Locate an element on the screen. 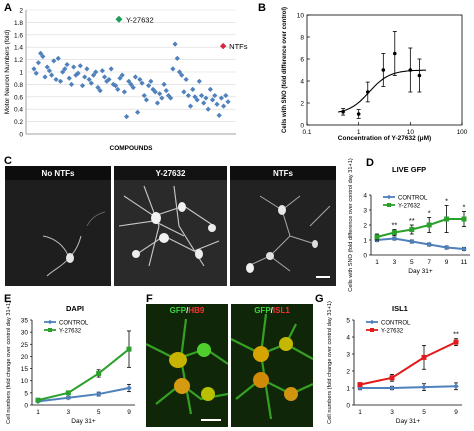 This screenshot has width=474, height=431. g-xtick-label: 5 is located at coordinates (424, 412).